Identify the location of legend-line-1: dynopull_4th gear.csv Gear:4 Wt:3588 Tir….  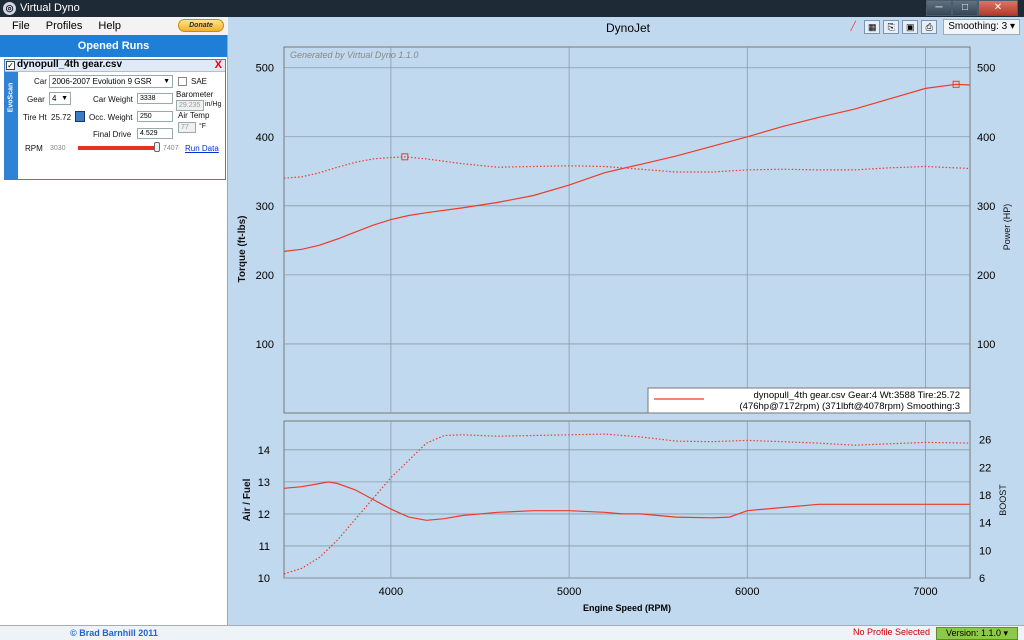
(857, 395).